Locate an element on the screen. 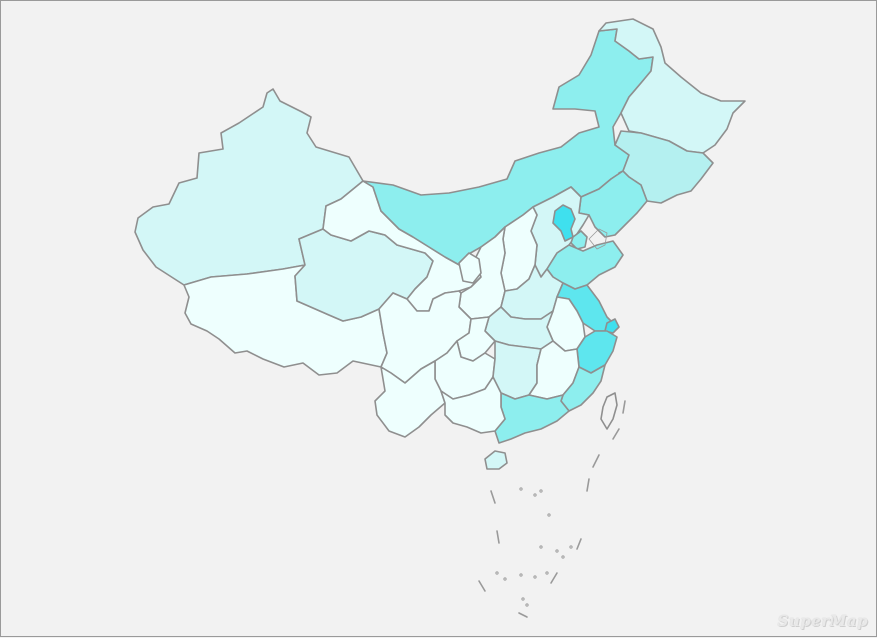  region-tianjin is located at coordinates (579, 240).